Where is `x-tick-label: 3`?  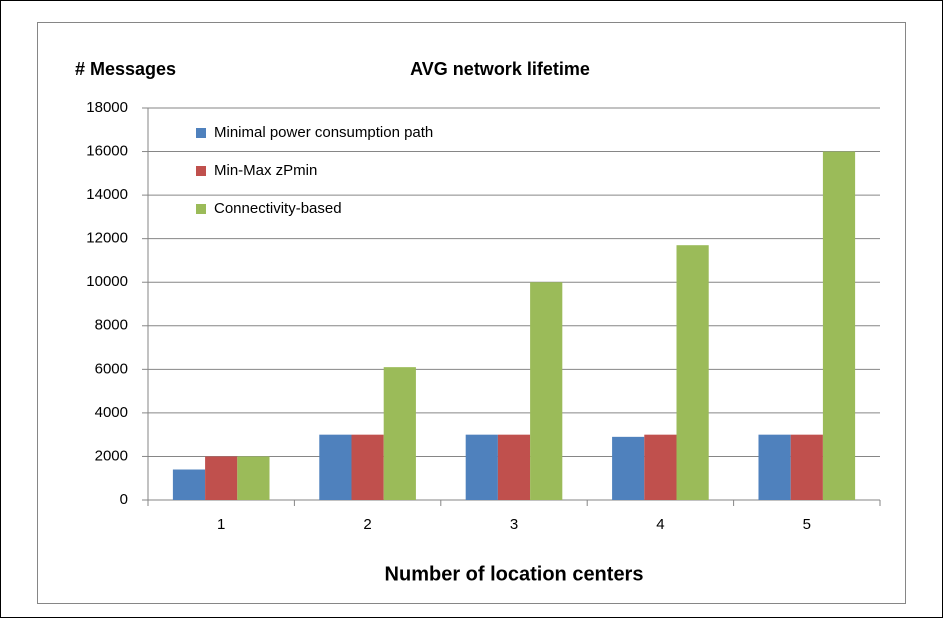
x-tick-label: 3 is located at coordinates (514, 524).